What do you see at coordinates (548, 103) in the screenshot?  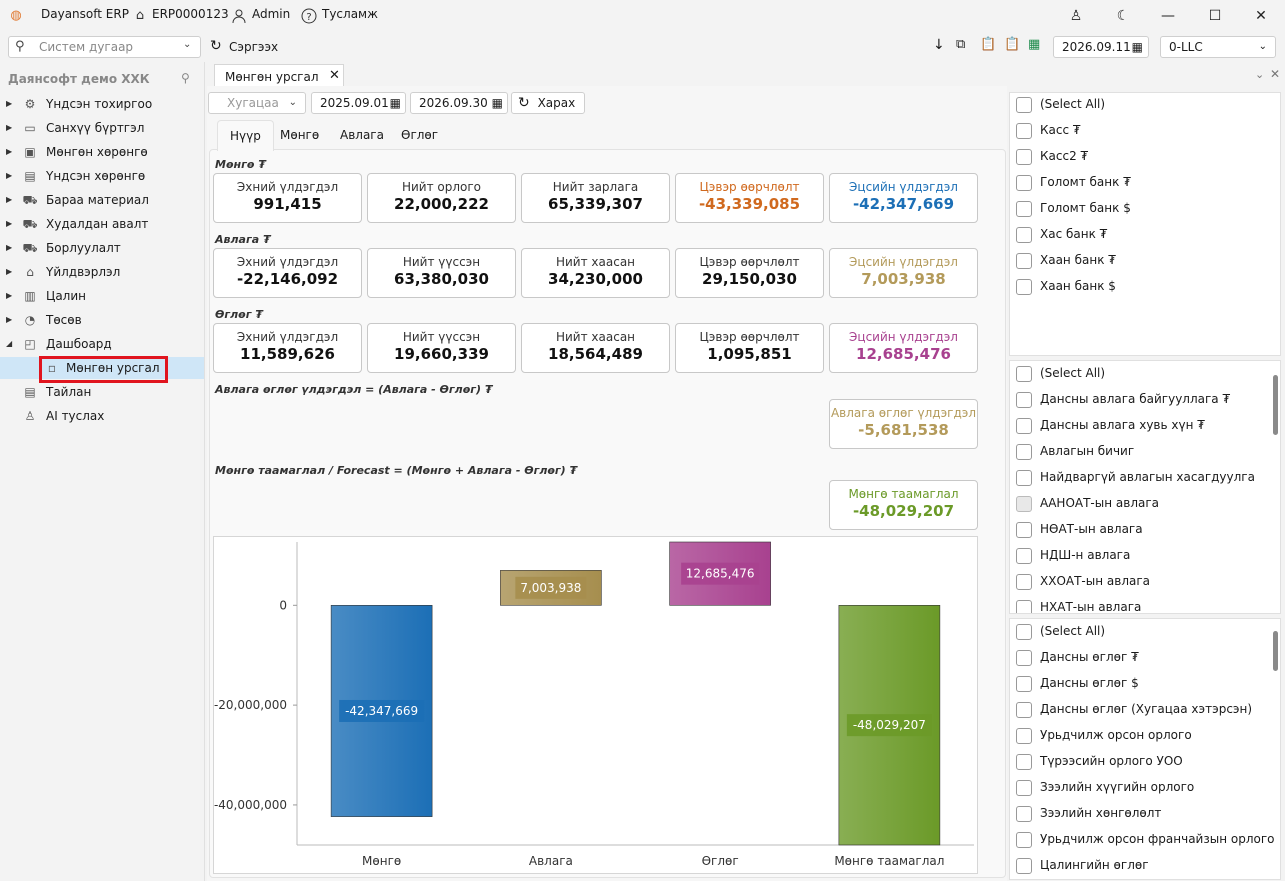 I see `view-button: ↻ Харах` at bounding box center [548, 103].